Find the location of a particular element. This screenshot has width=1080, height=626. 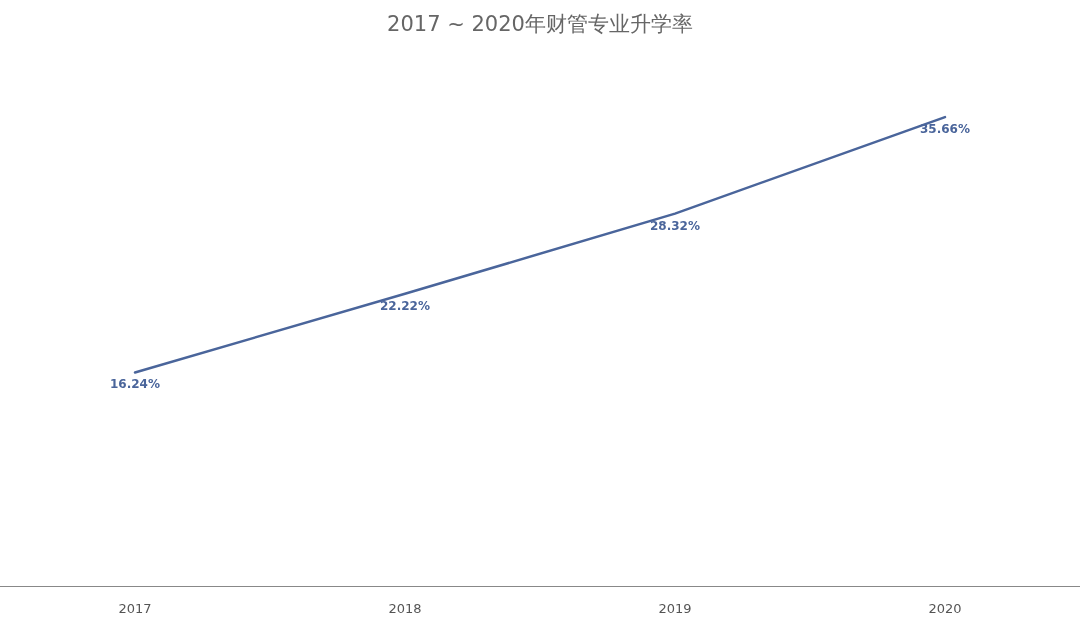

data-label: 28.32% is located at coordinates (675, 225).